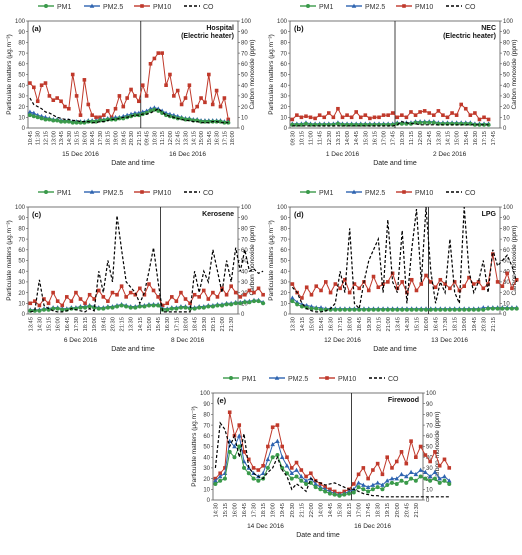 The image size is (522, 555). Describe the element at coordinates (206, 480) in the screenshot. I see `y-tick-label: 20` at that location.